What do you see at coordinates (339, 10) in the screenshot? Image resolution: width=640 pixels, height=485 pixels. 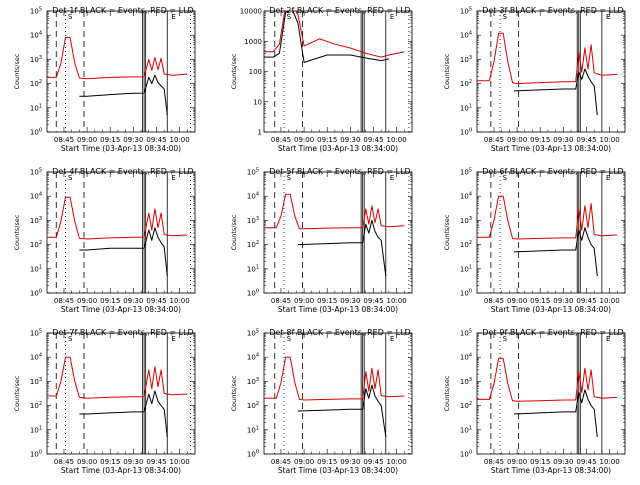 I see `chart-title: Det-2f BLACK = Events, RED = LLD` at bounding box center [339, 10].